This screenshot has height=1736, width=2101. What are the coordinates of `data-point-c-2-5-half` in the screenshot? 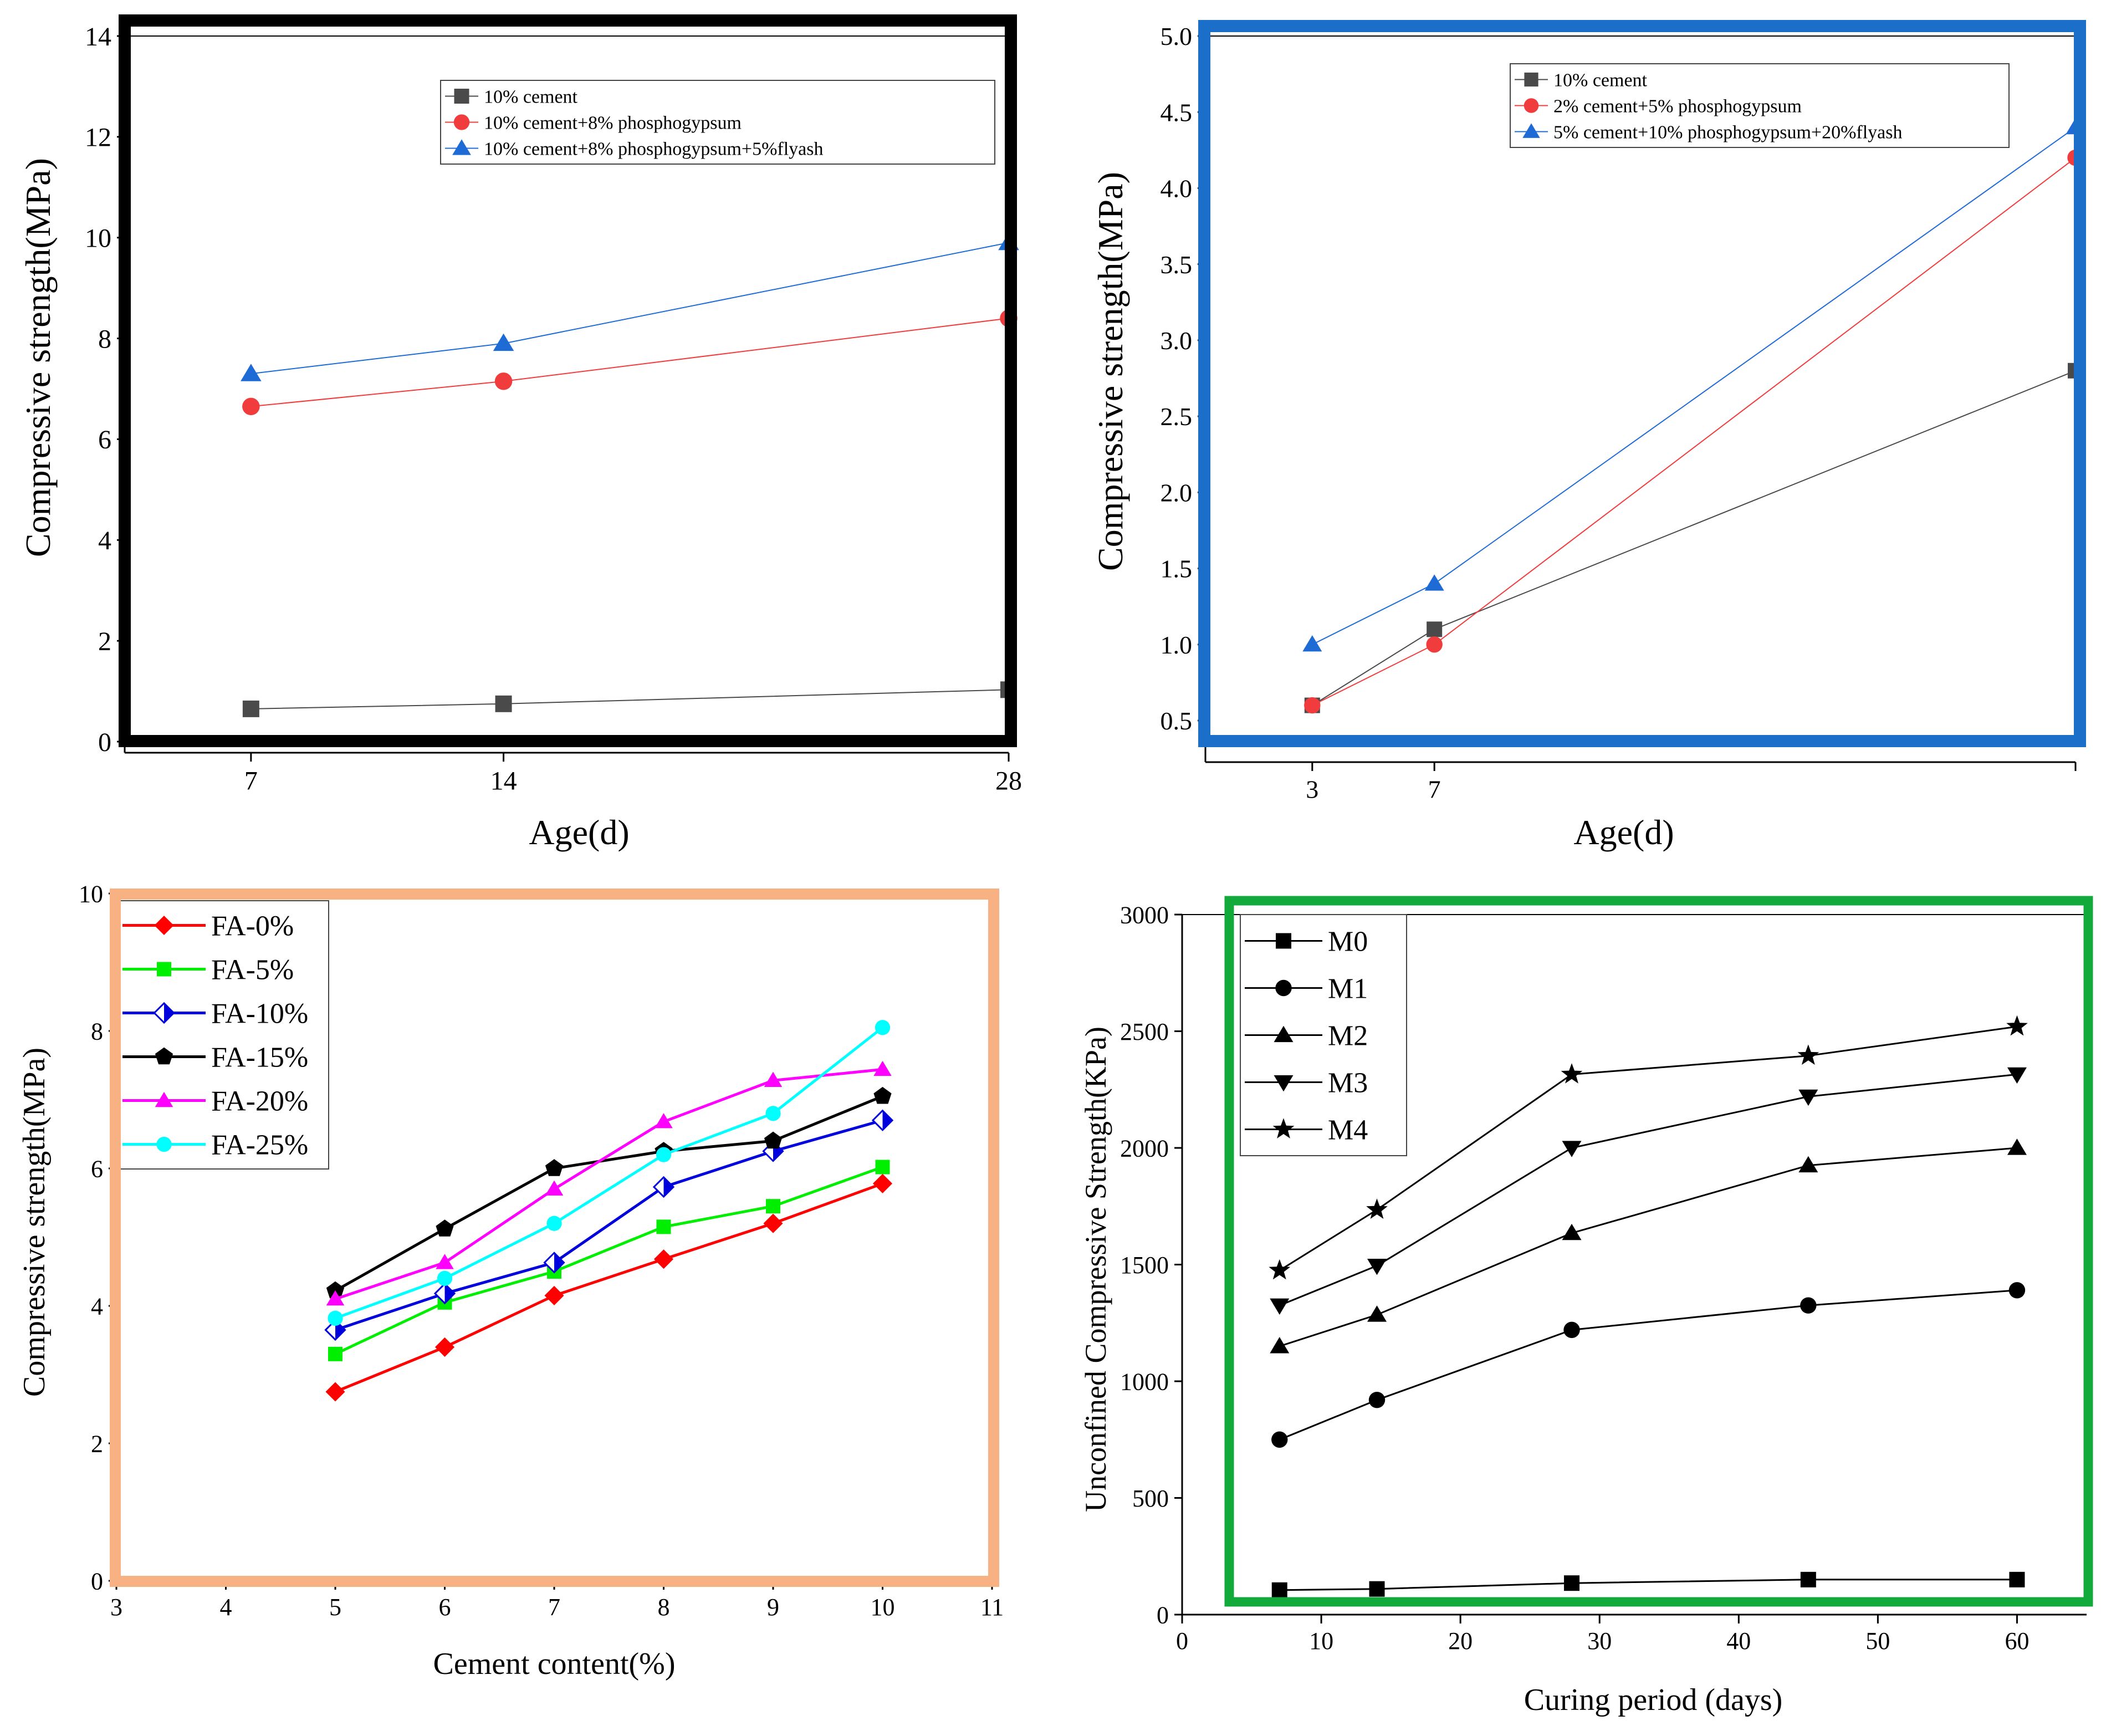 It's located at (888, 1120).